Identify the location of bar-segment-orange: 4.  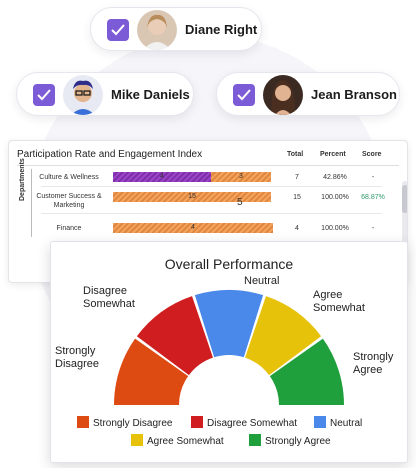
(193, 228).